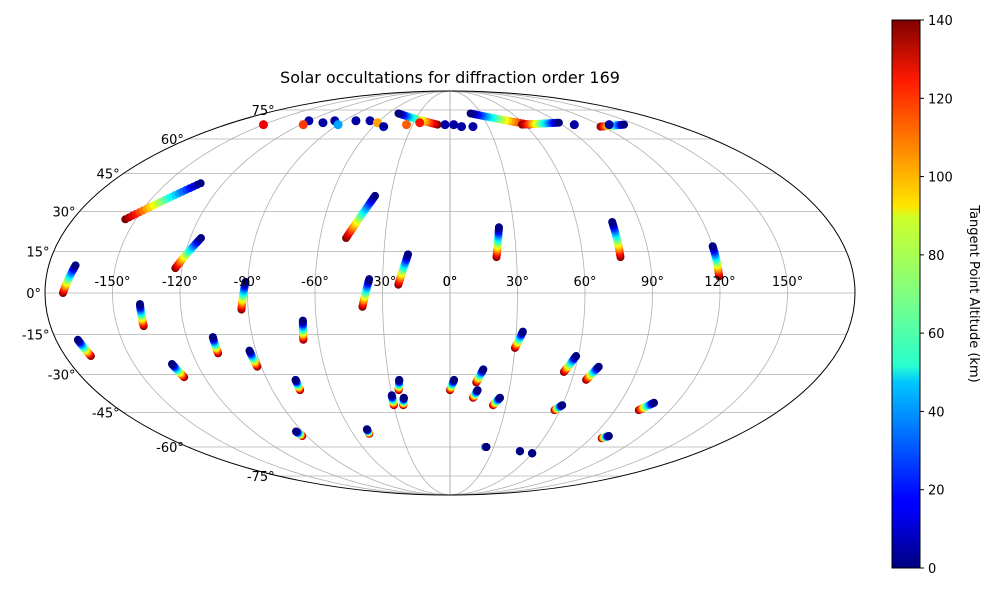  What do you see at coordinates (263, 111) in the screenshot?
I see `lat-tick-label: 75°` at bounding box center [263, 111].